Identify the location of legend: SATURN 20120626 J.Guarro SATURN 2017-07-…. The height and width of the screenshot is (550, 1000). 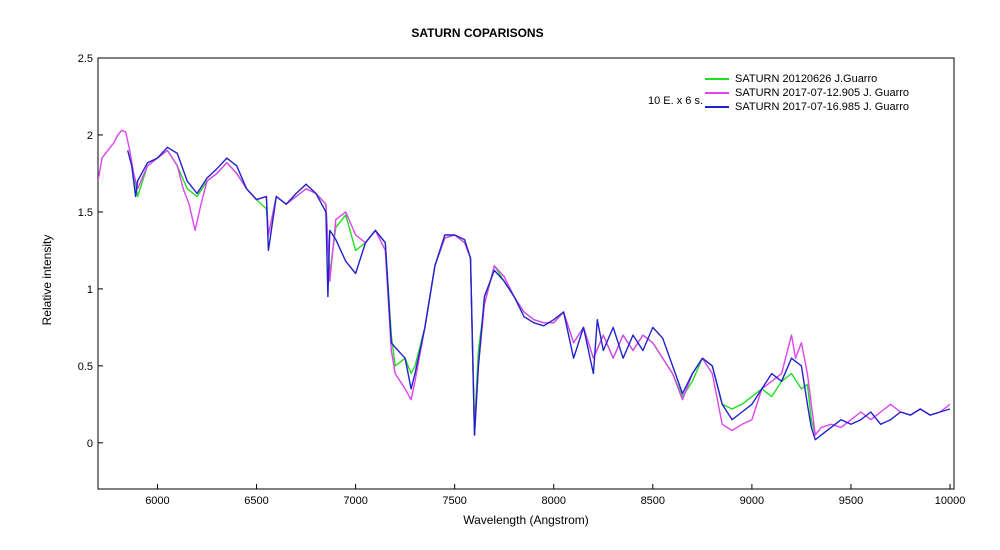
(807, 93).